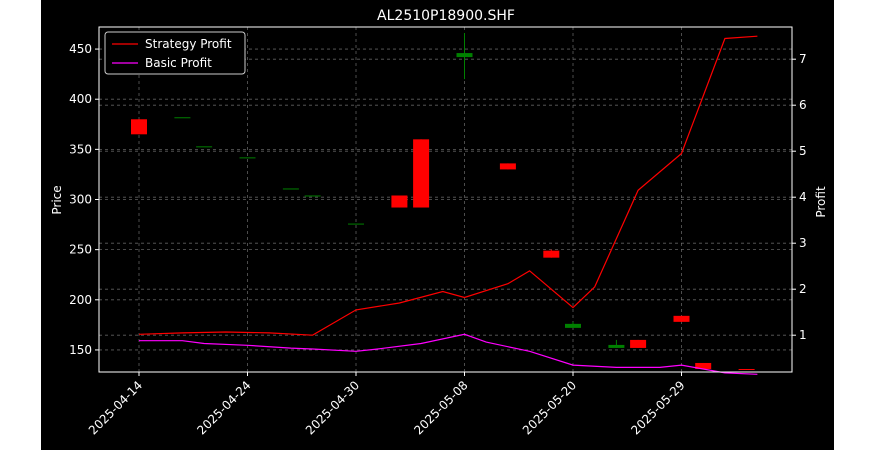 The height and width of the screenshot is (454, 878). What do you see at coordinates (803, 243) in the screenshot?
I see `right-tick-label: 3` at bounding box center [803, 243].